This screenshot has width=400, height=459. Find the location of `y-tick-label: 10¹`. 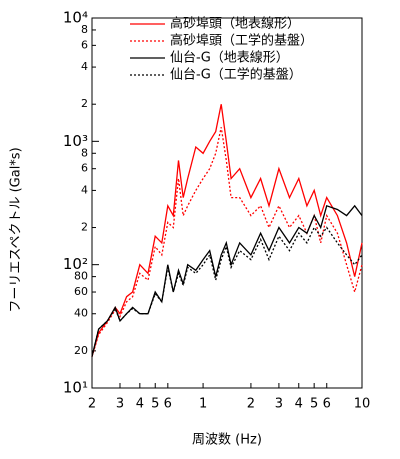

y-tick-label: 10¹ is located at coordinates (75, 388).